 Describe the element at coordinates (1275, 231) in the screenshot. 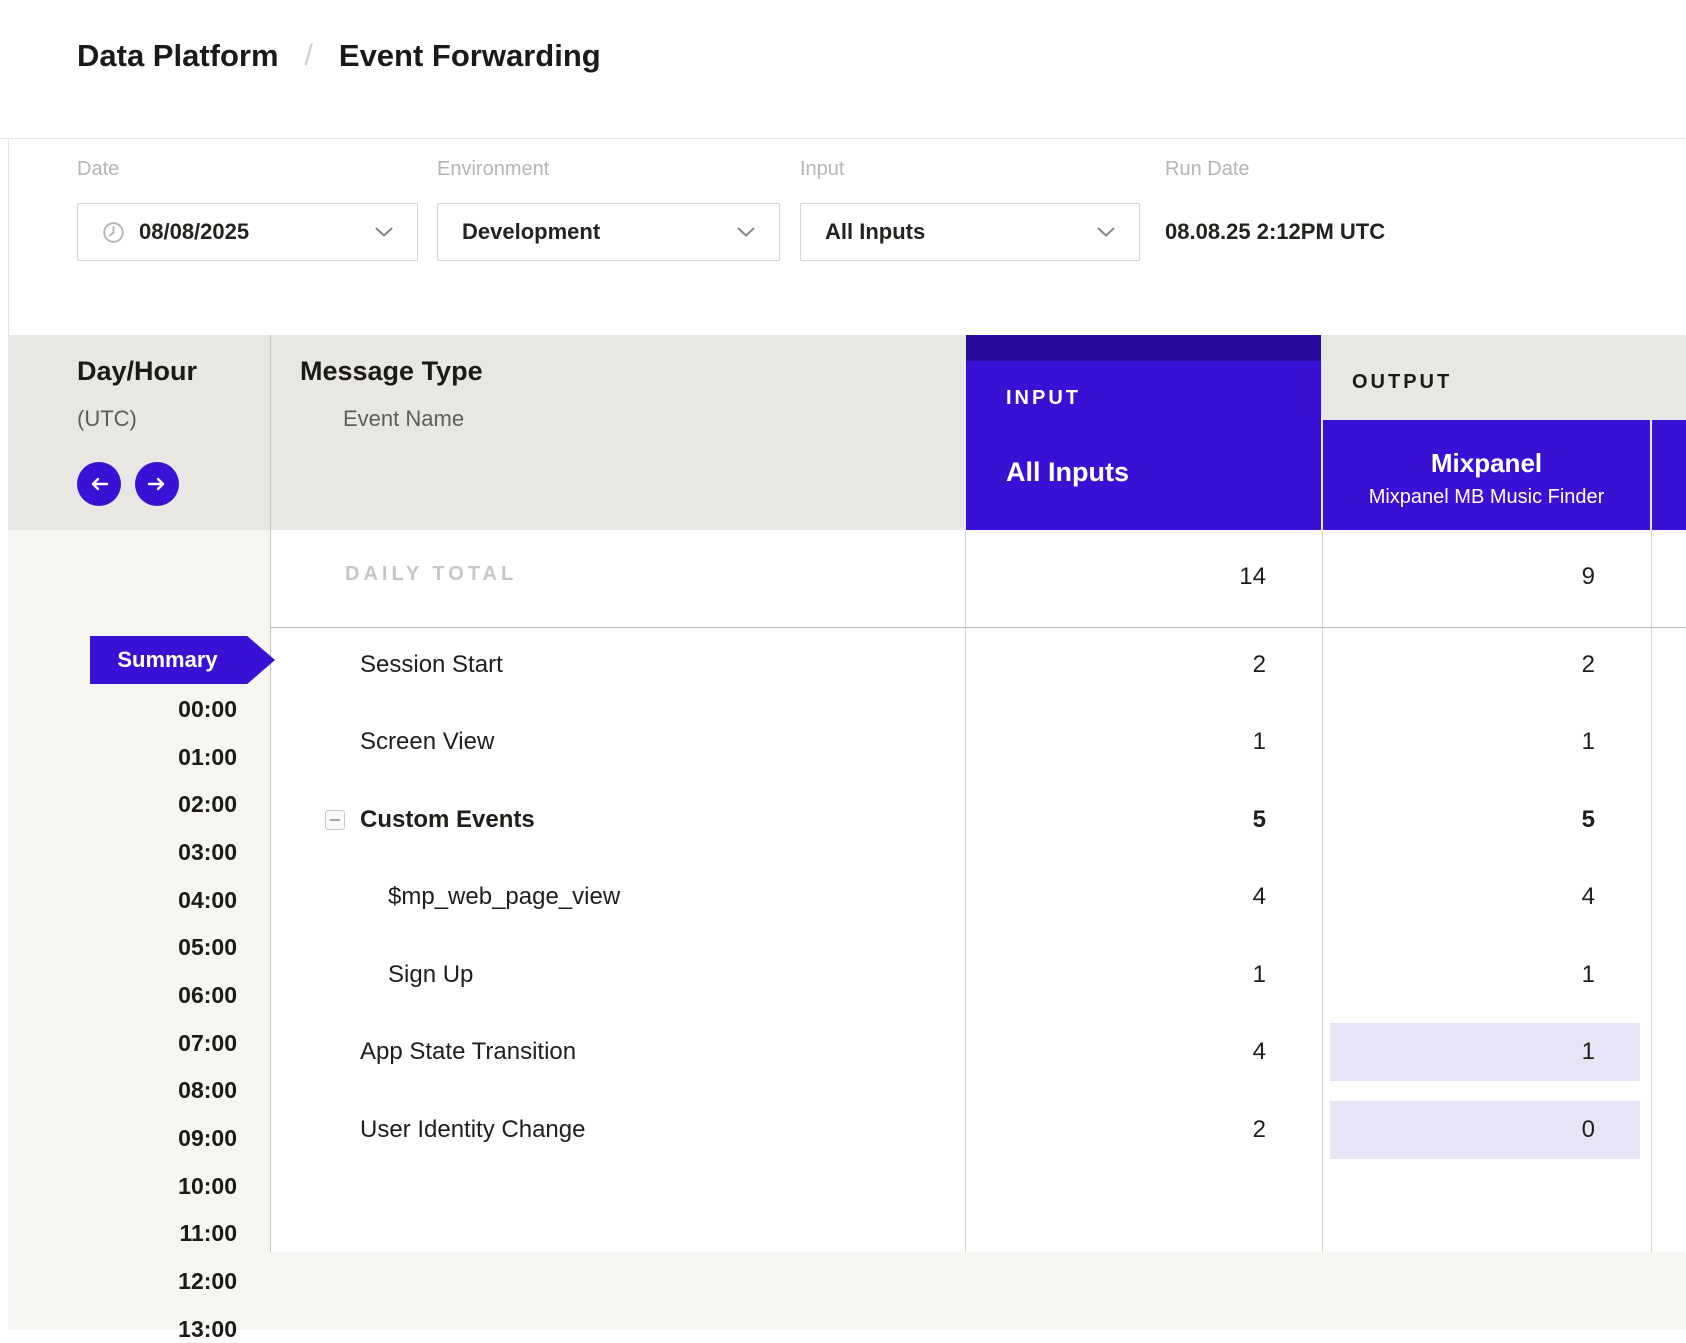

I see `run-date-value: 08.08.25 2:12PM UTC` at that location.